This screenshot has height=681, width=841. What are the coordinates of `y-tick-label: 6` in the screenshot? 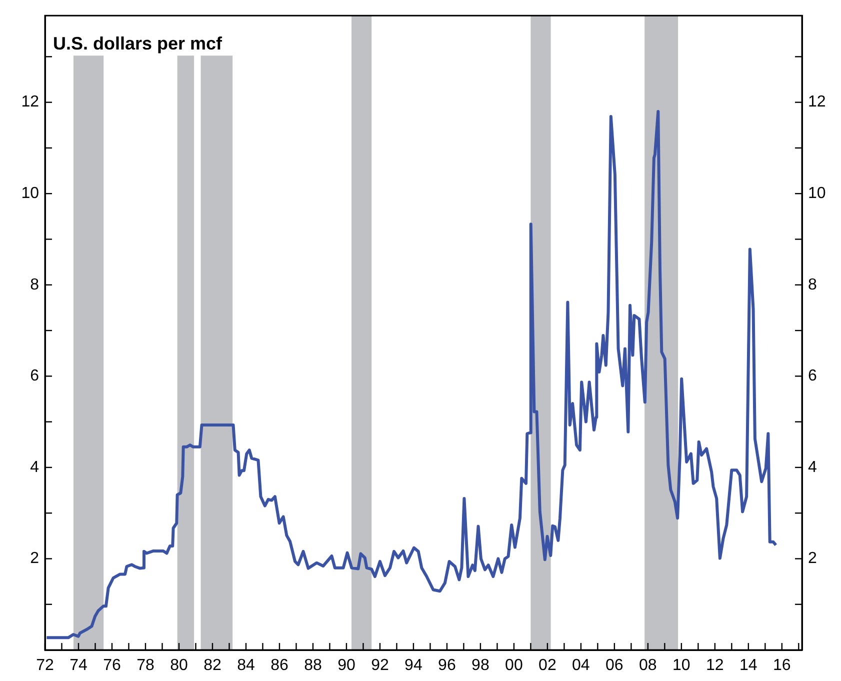 It's located at (35, 376).